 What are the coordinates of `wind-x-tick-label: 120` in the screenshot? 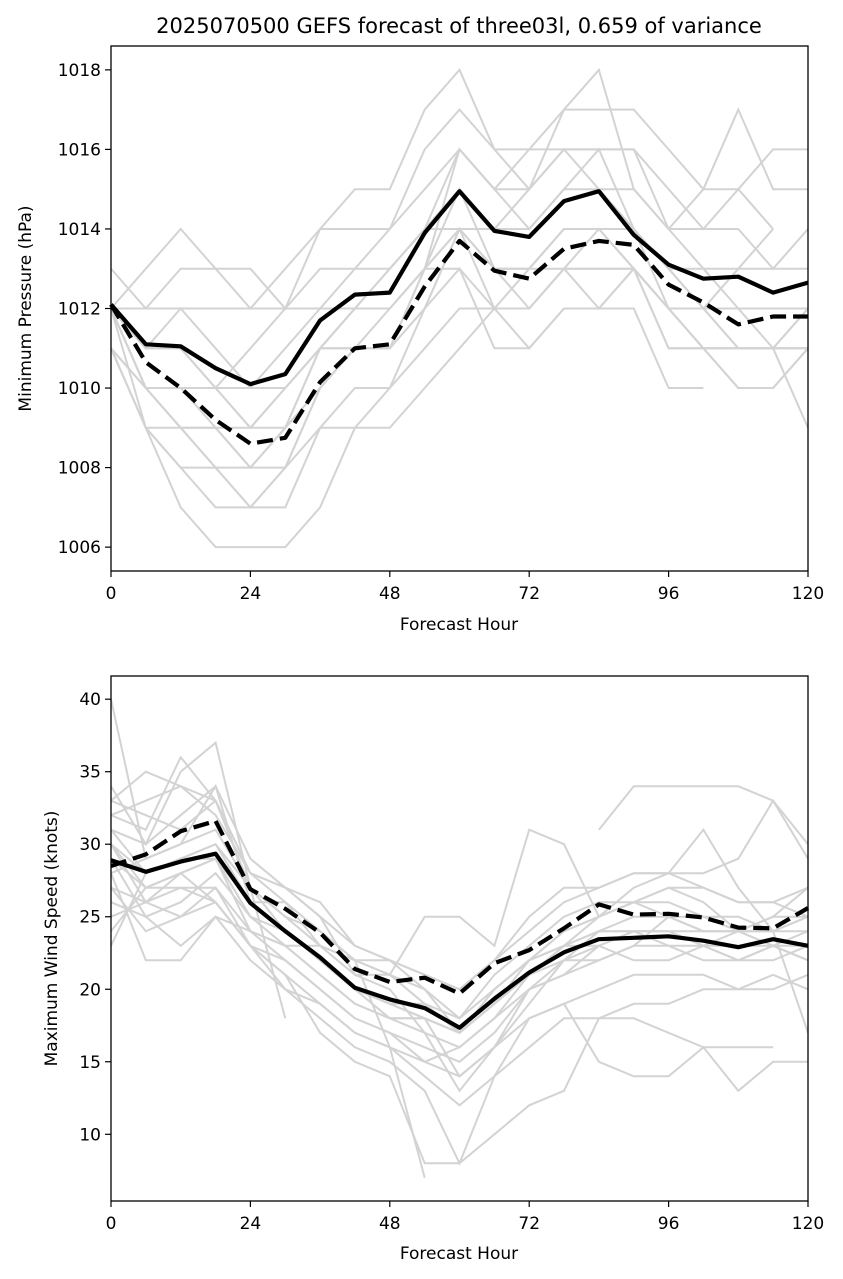 It's located at (808, 1224).